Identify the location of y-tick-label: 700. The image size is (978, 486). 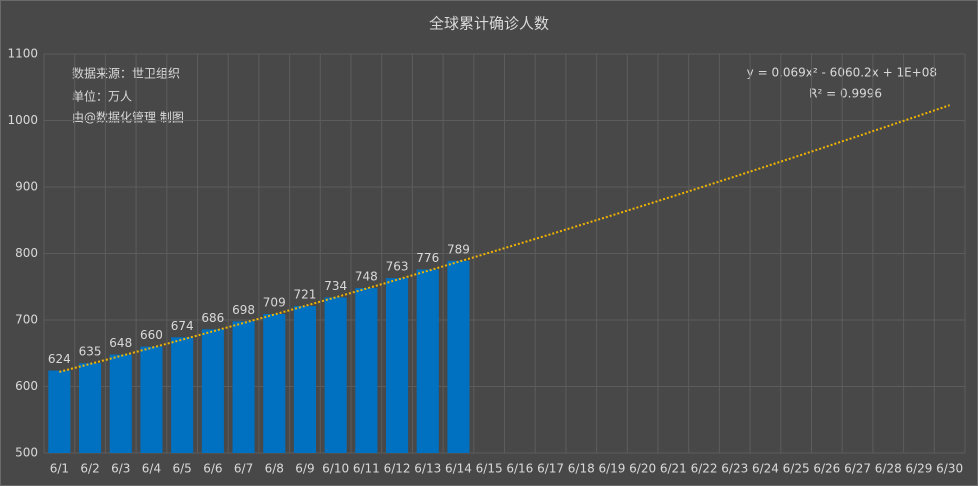
(26, 320).